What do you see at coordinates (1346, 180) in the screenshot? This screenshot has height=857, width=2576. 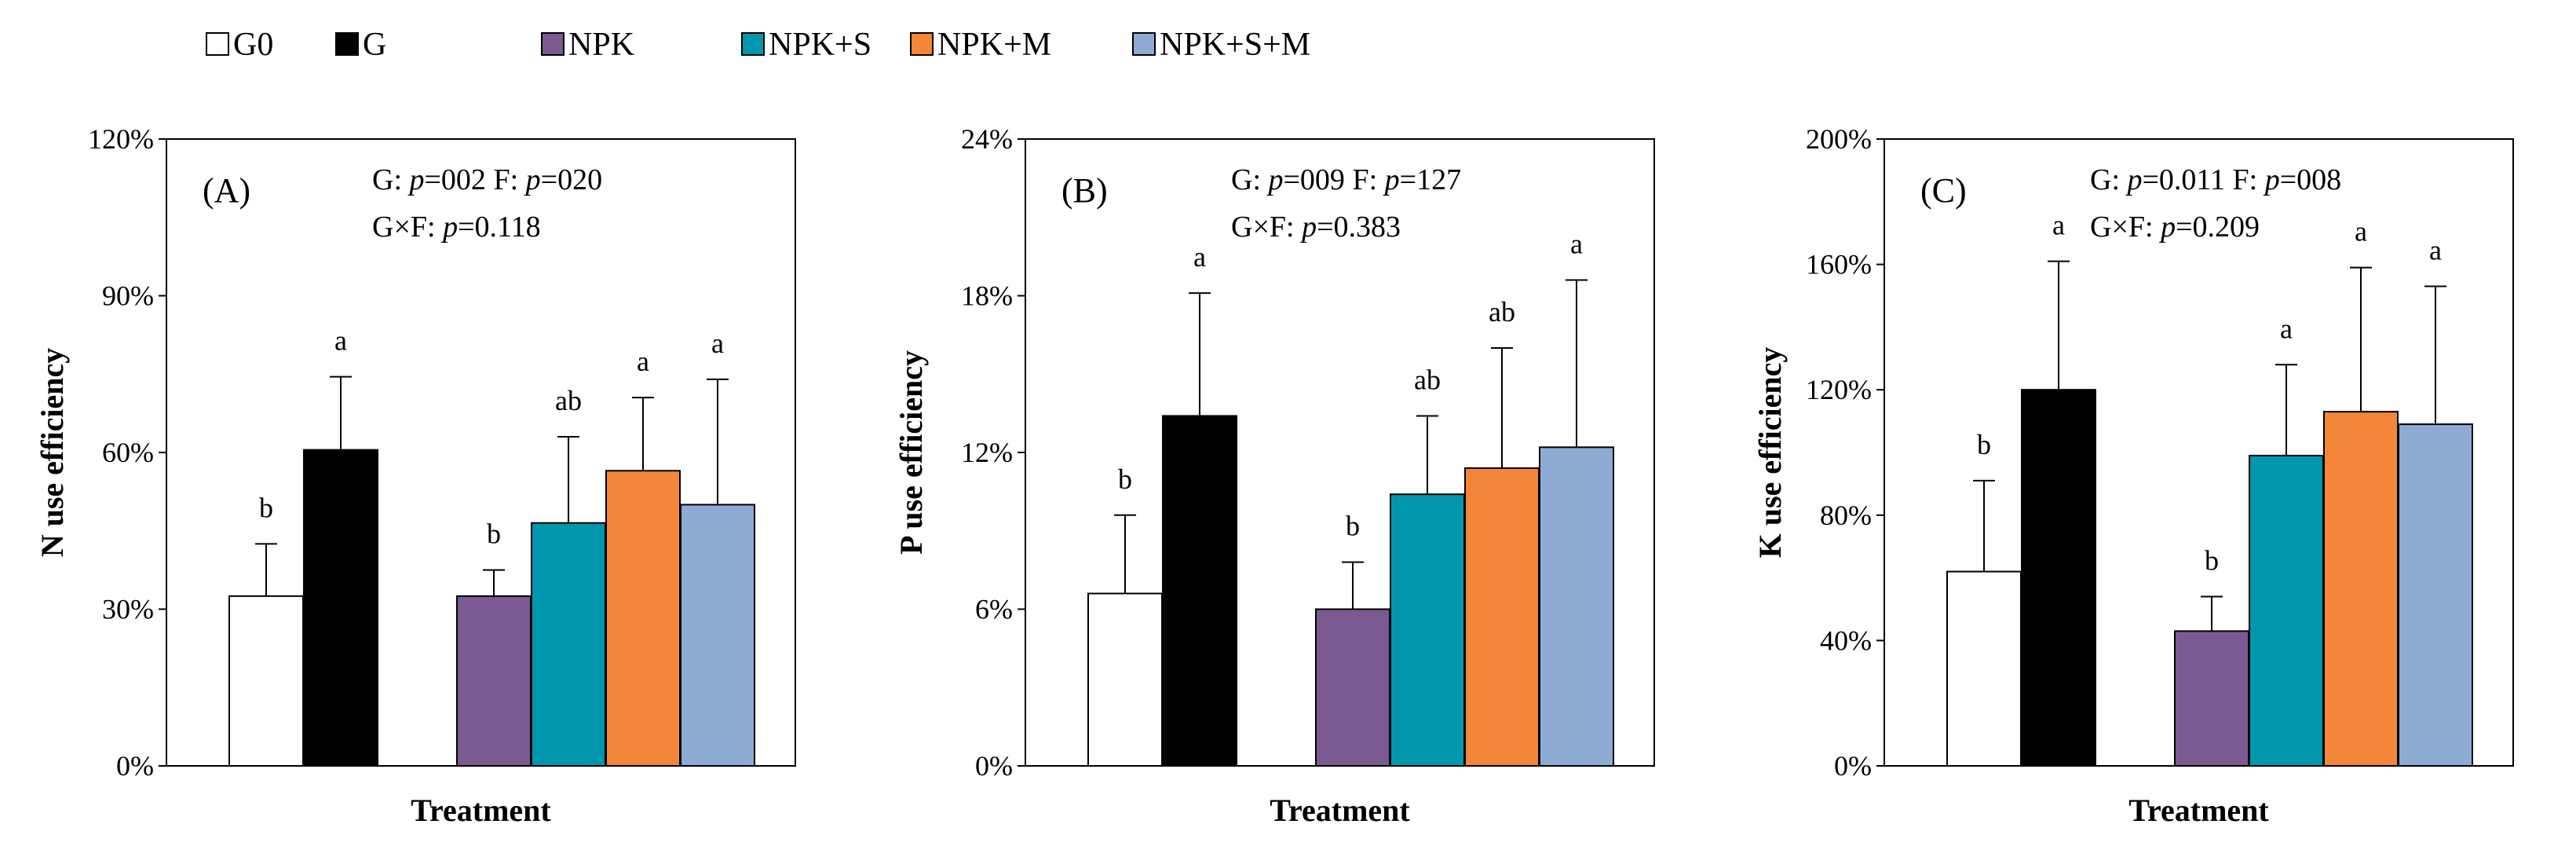 I see `stat-line-main-effects: G: p=009 F: p=127` at bounding box center [1346, 180].